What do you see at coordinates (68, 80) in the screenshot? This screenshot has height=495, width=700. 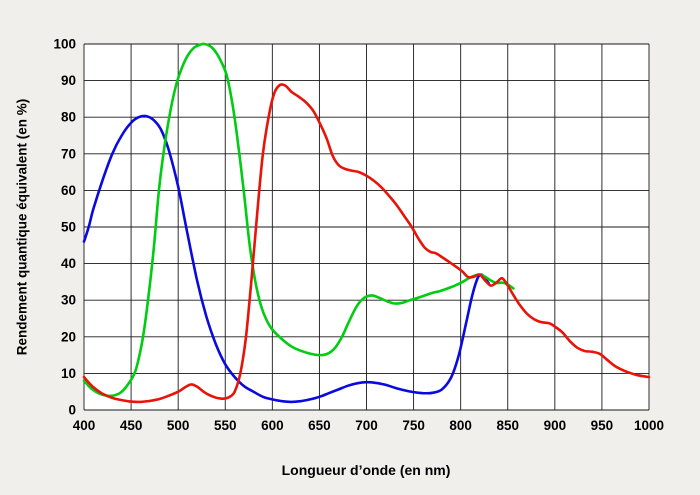 I see `y-tick-label: 90` at bounding box center [68, 80].